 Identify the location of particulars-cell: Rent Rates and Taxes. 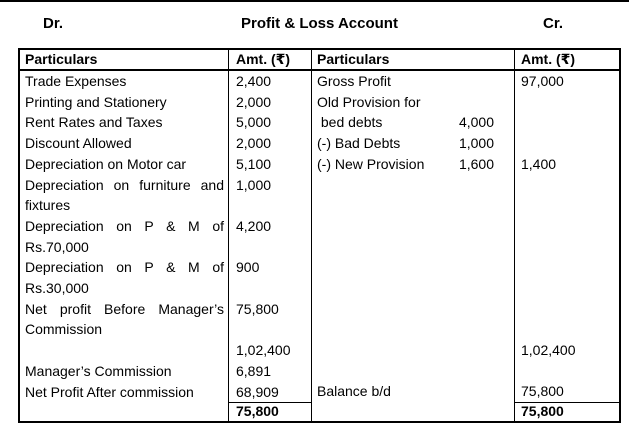
(124, 123).